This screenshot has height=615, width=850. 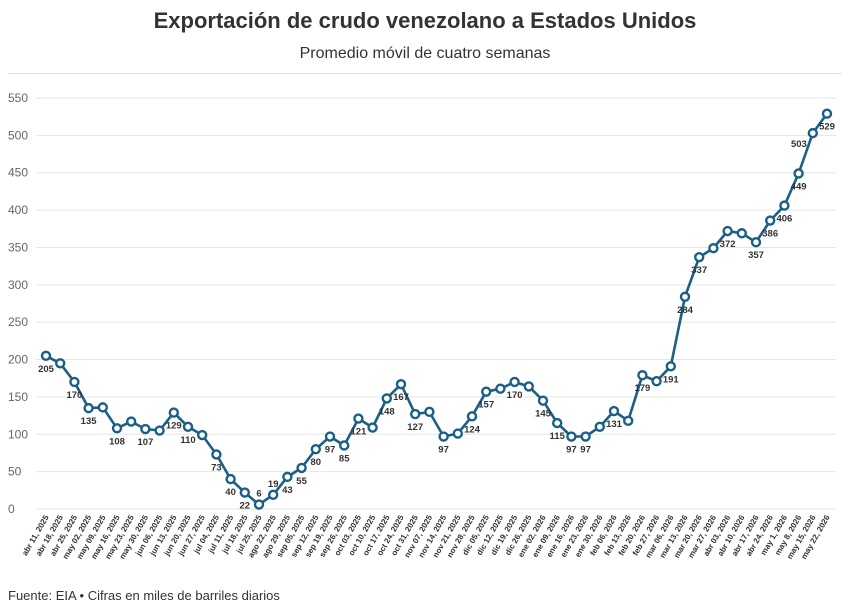 What do you see at coordinates (728, 244) in the screenshot?
I see `data-label: 372` at bounding box center [728, 244].